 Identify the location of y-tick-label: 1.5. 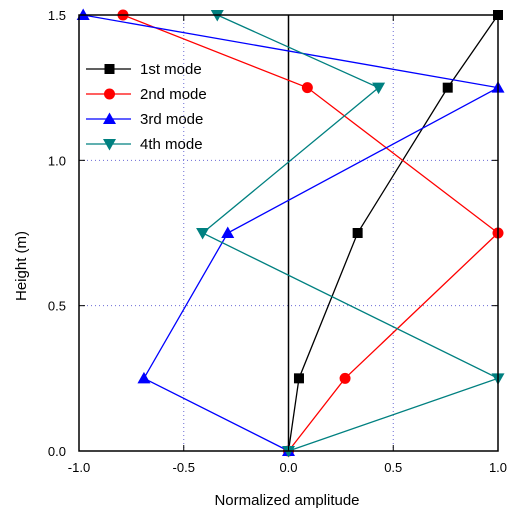
(57, 15).